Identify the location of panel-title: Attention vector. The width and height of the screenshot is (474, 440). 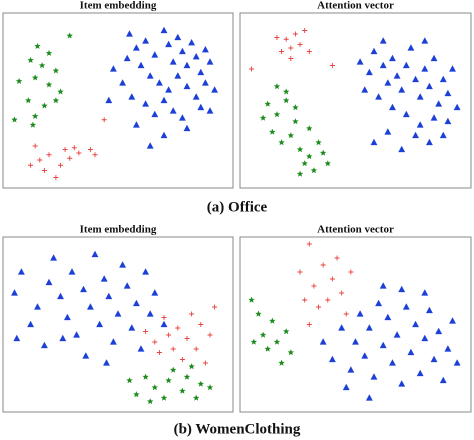
(355, 6).